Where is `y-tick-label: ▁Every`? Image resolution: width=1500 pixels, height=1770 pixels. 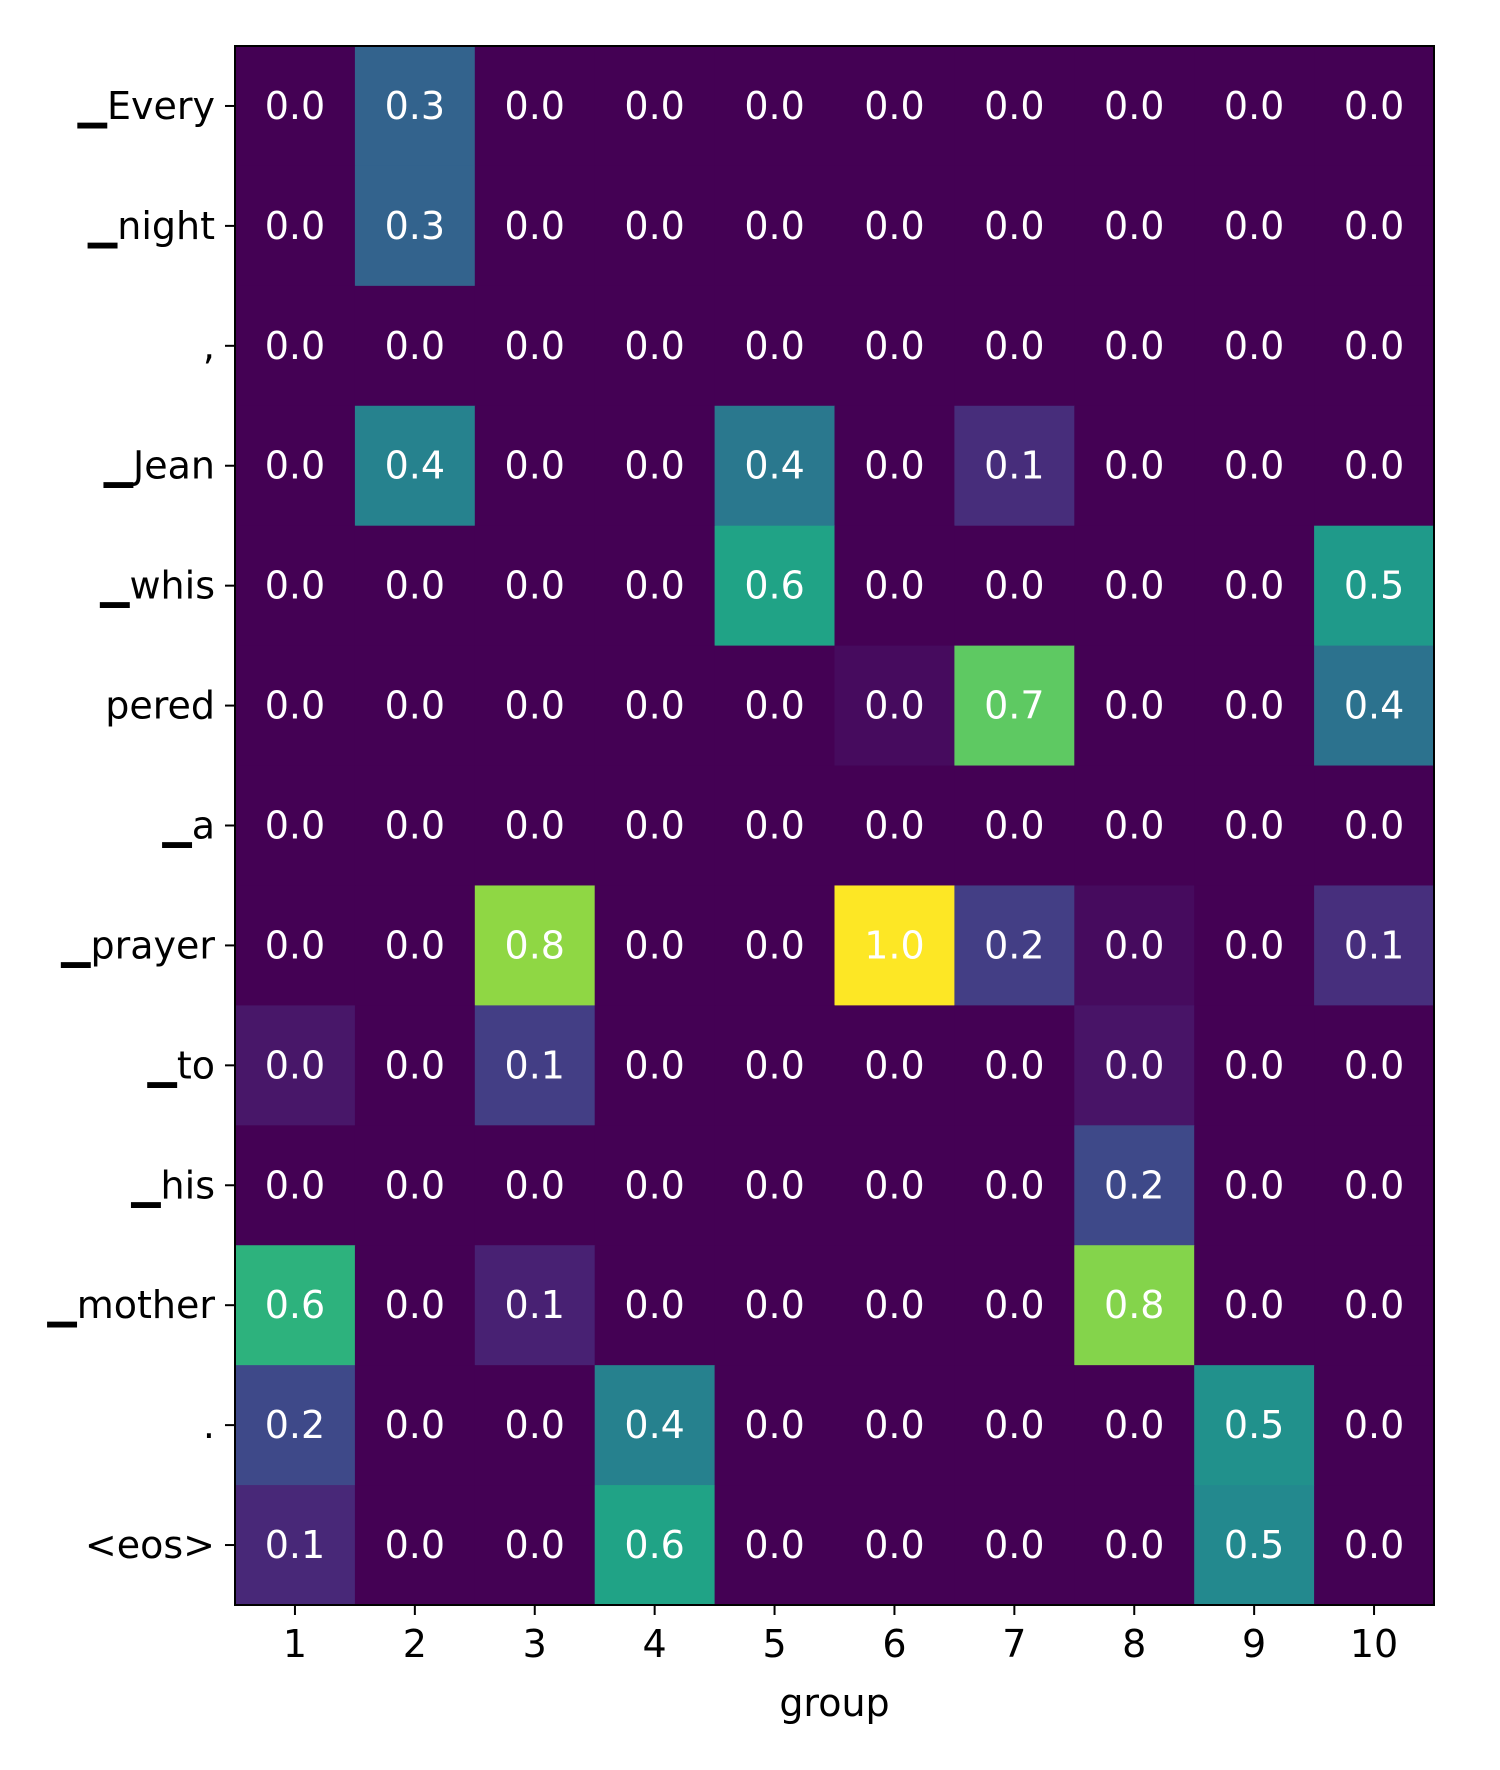 y-tick-label: ▁Every is located at coordinates (146, 106).